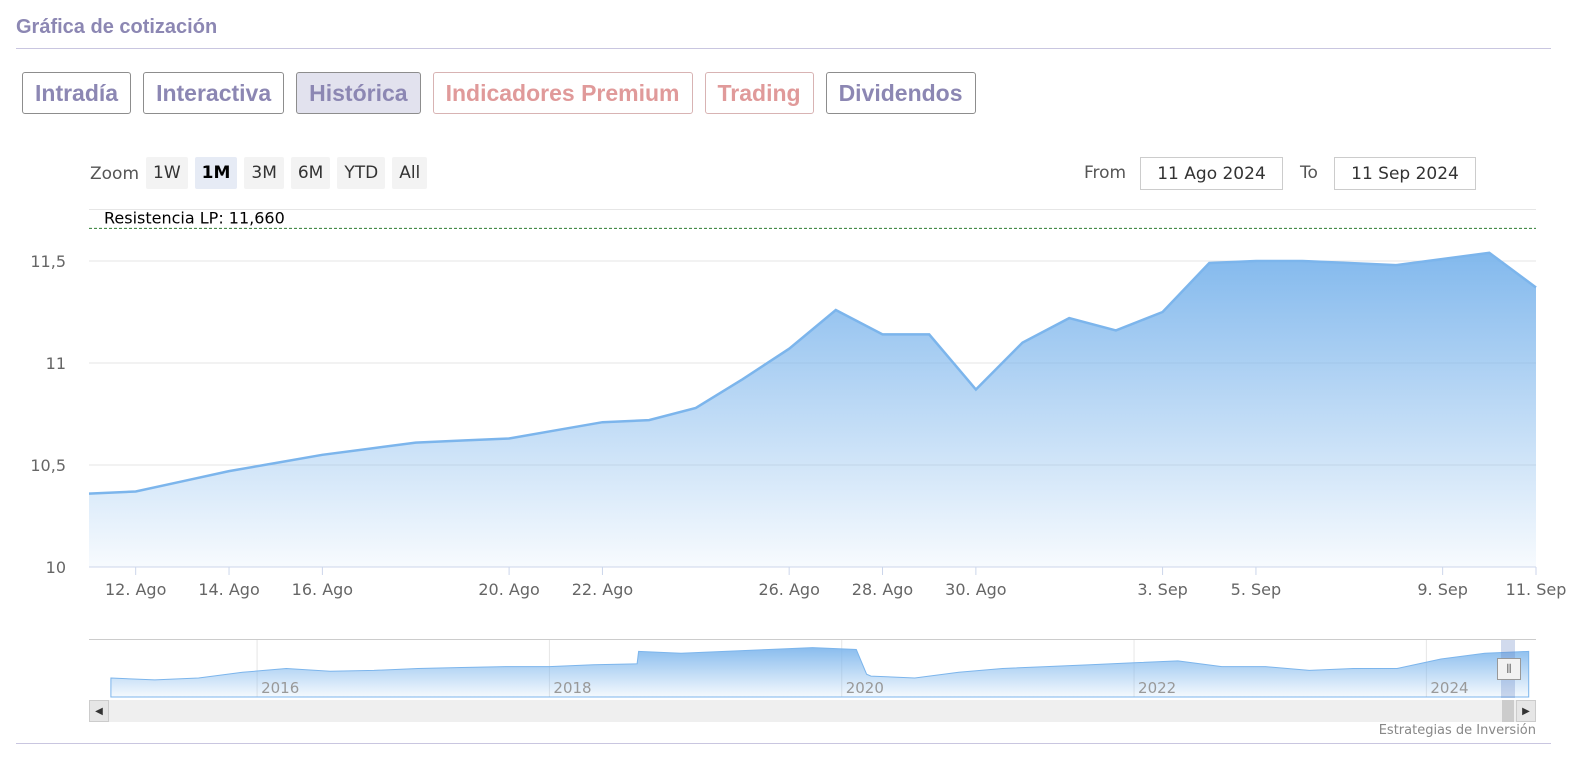  What do you see at coordinates (1526, 711) in the screenshot?
I see `scroll-right-icon: ▶` at bounding box center [1526, 711].